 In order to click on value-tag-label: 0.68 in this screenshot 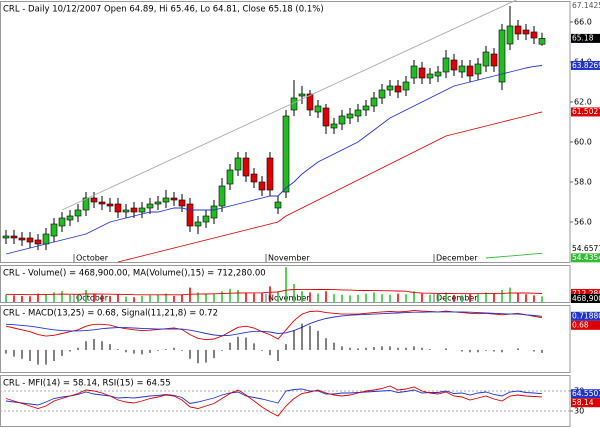, I will do `click(580, 325)`.